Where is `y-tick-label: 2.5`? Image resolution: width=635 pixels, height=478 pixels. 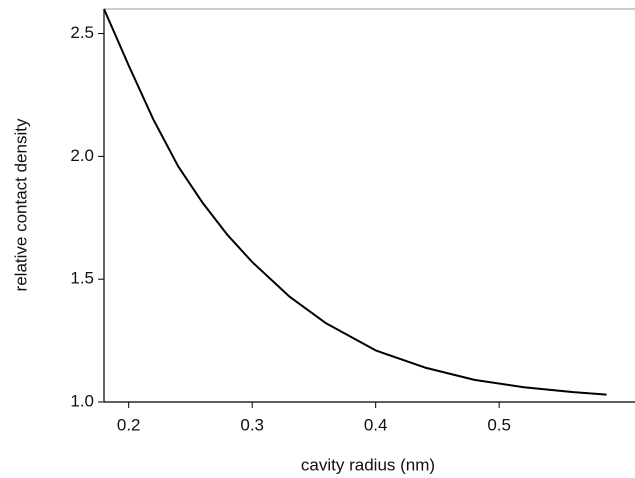
y-tick-label: 2.5 is located at coordinates (82, 32).